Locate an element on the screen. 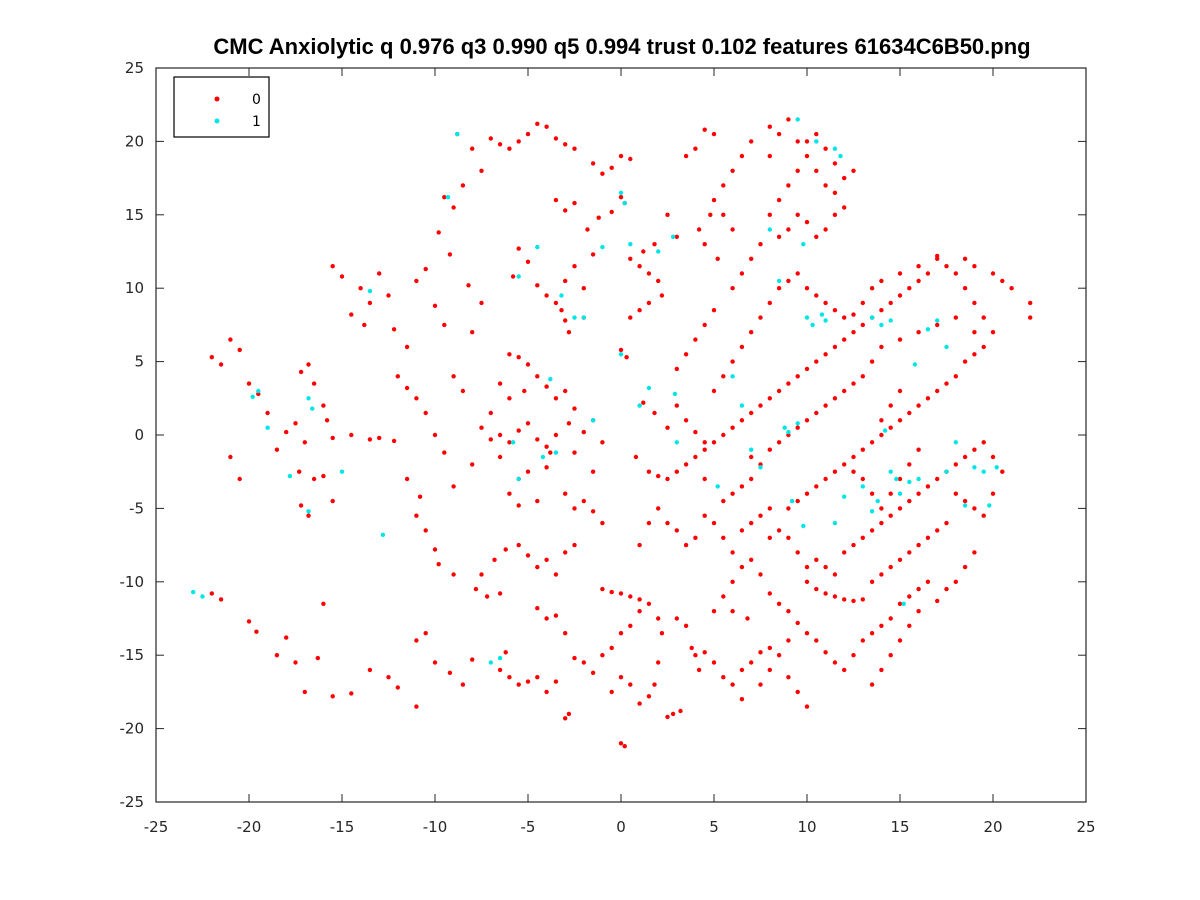 This screenshot has height=900, width=1200. y-tick-label-0: -25 is located at coordinates (132, 802).